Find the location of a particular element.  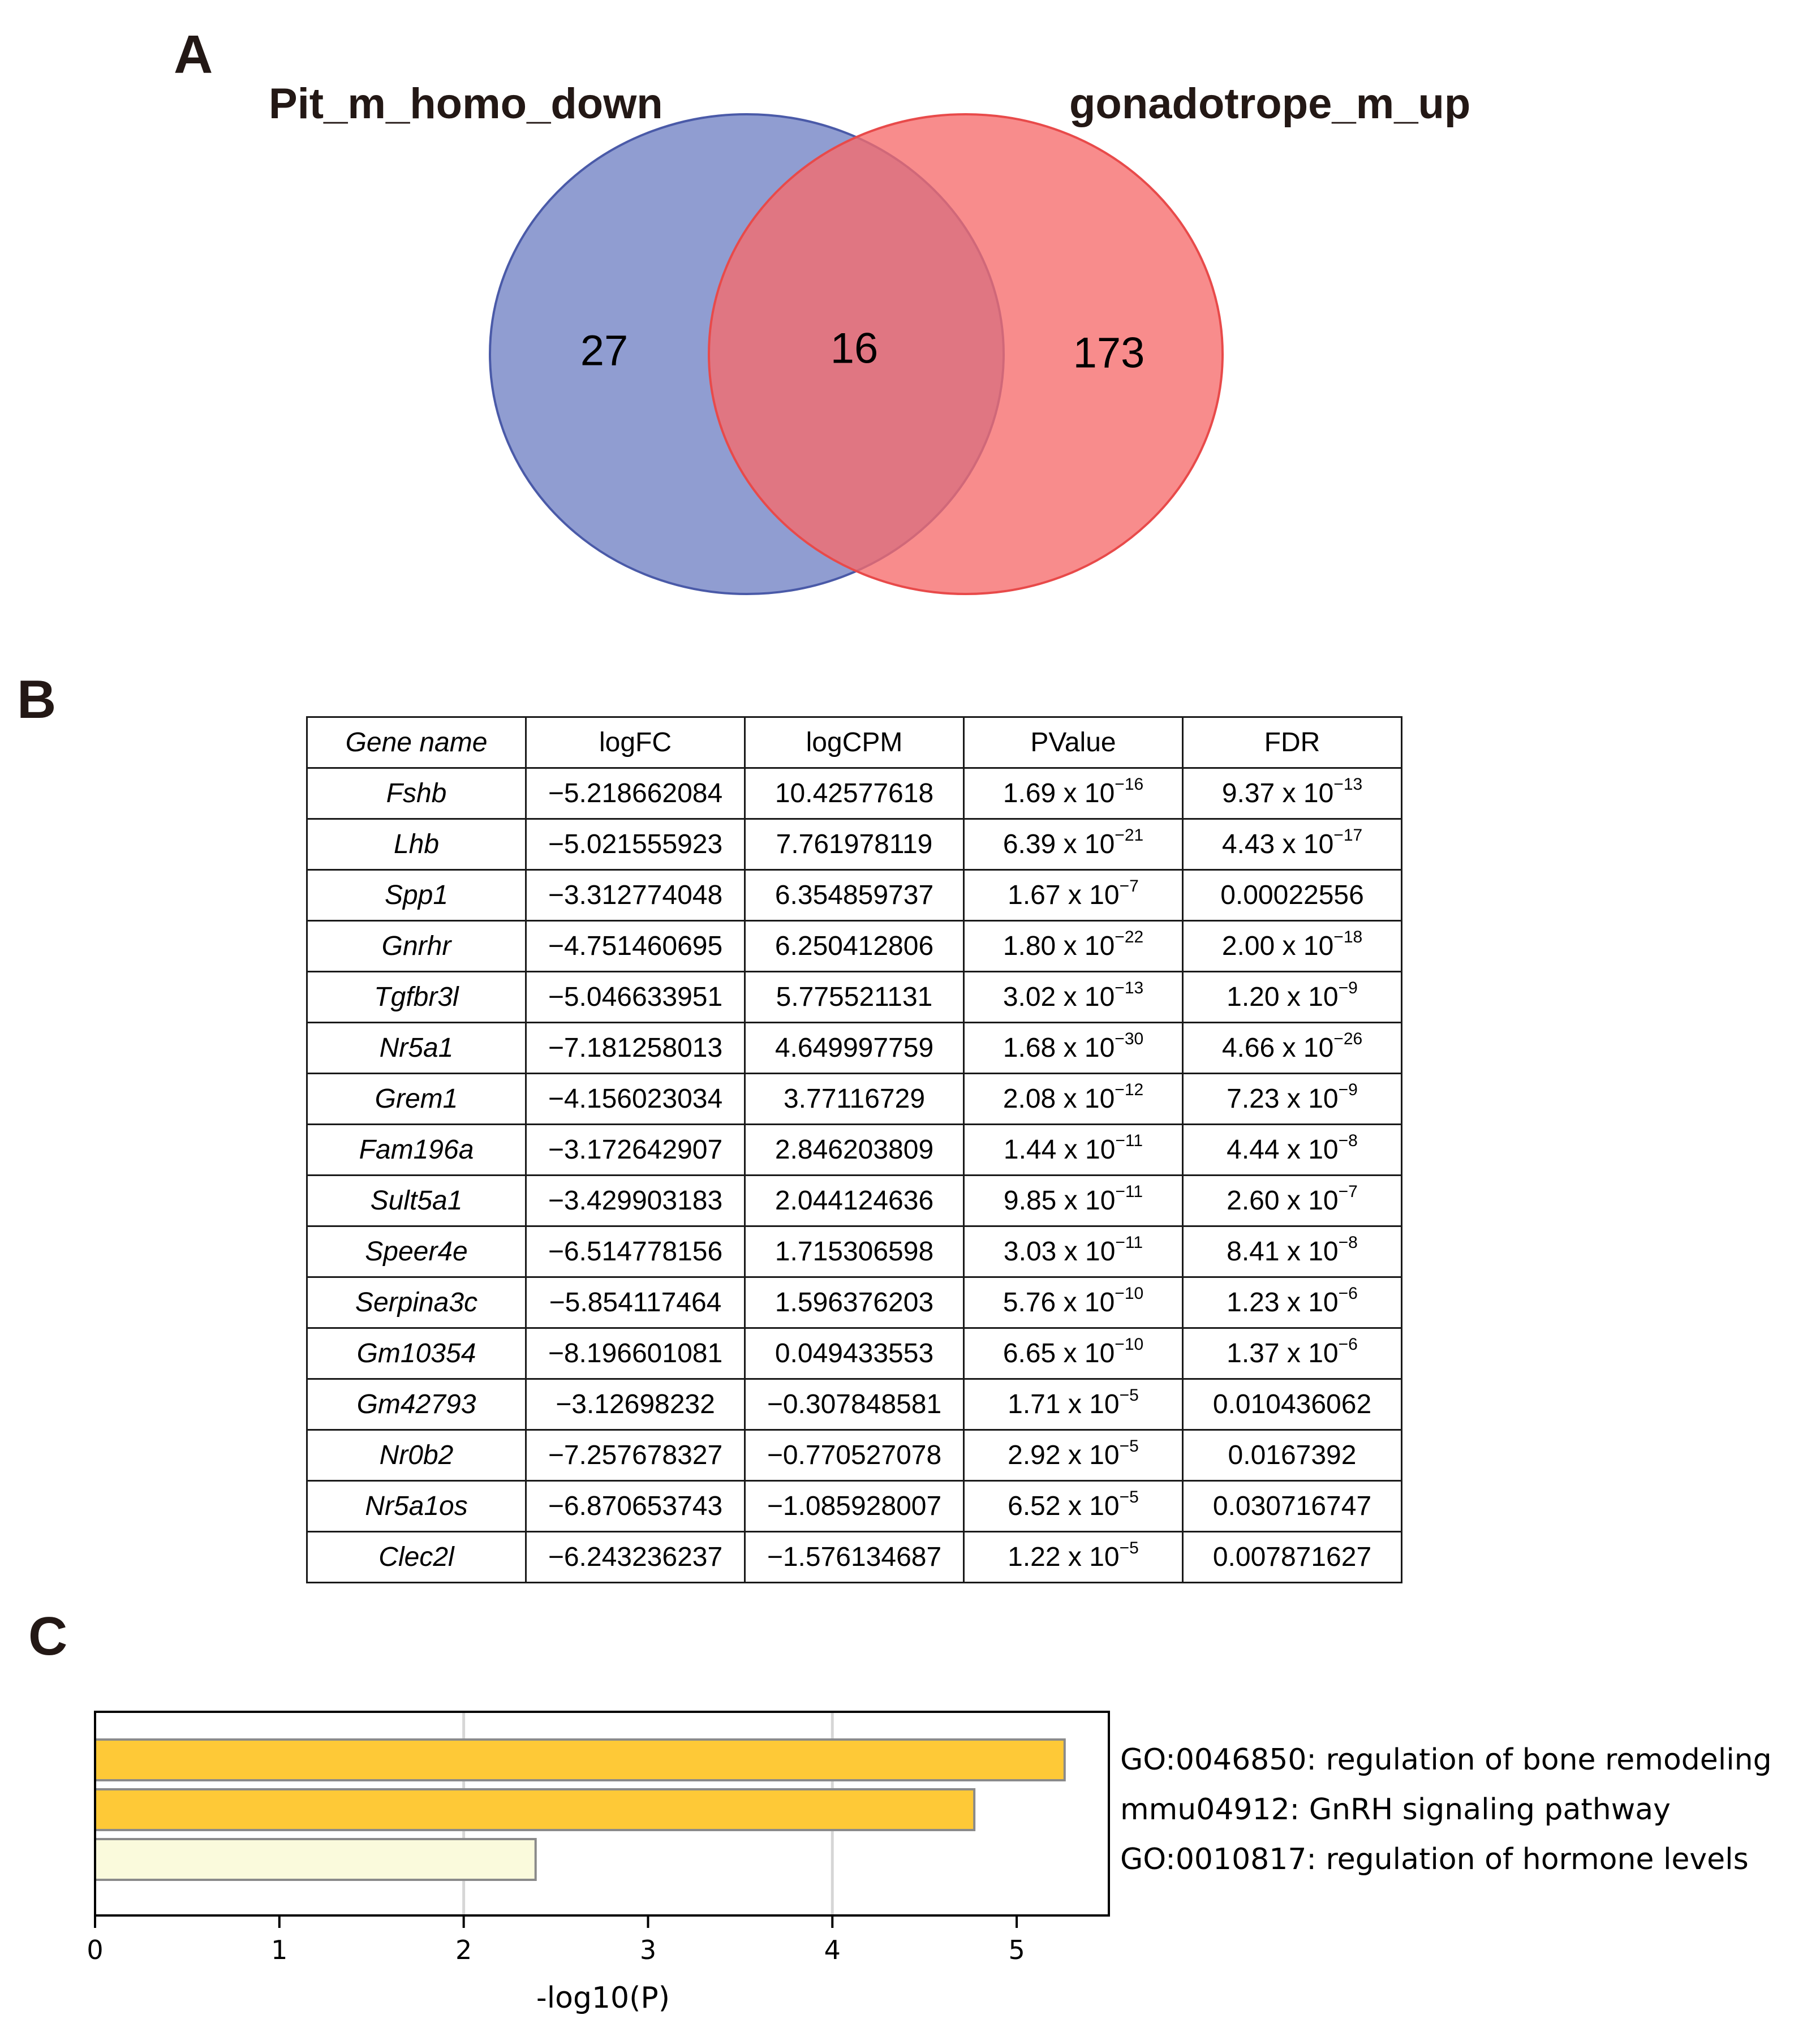

fdr-cell: 2.00 x 10⁻¹⁸ is located at coordinates (1292, 946).